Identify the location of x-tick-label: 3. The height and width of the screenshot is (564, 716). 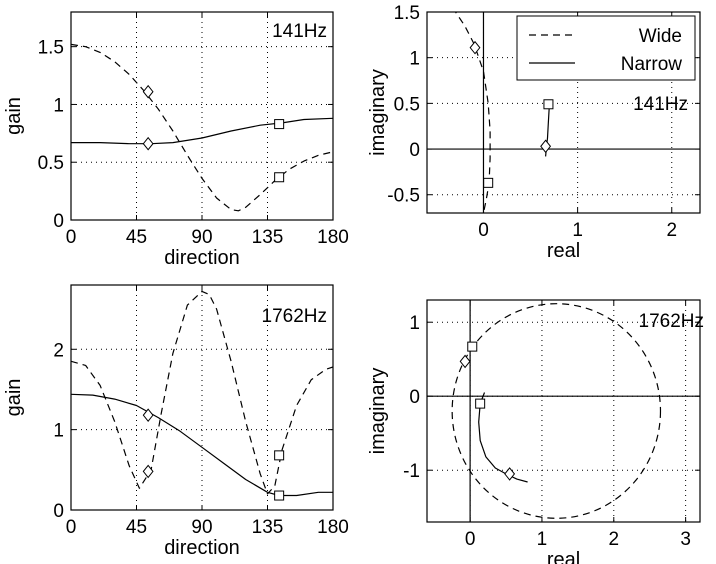
(685, 539).